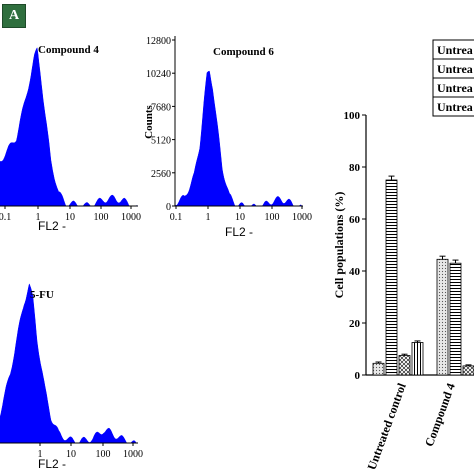 Image resolution: width=474 pixels, height=474 pixels. What do you see at coordinates (355, 220) in the screenshot?
I see `y-tick-label: 60` at bounding box center [355, 220].